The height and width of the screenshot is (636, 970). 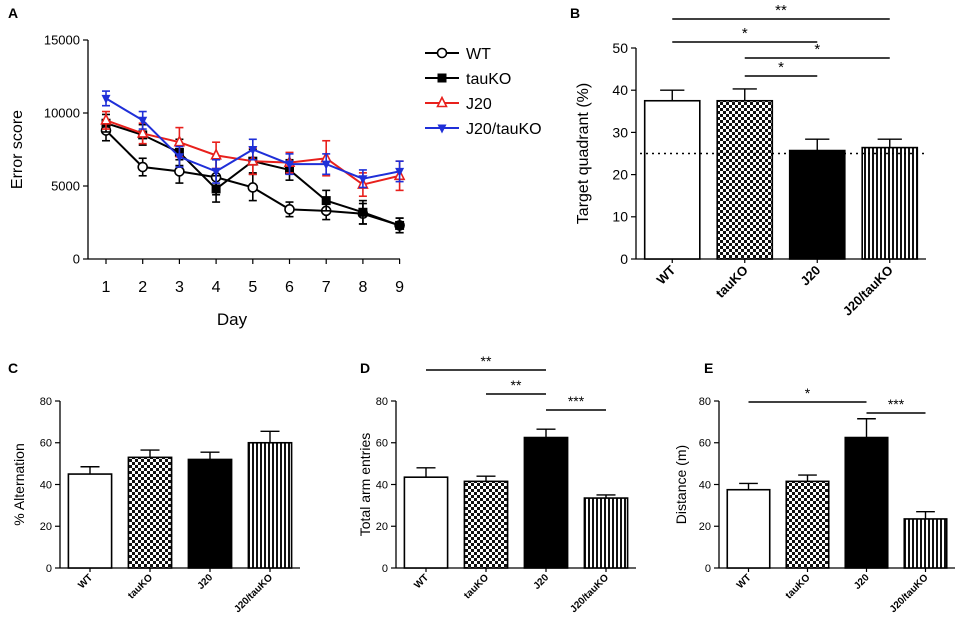 What do you see at coordinates (289, 287) in the screenshot?
I see `x-tick-label: 6` at bounding box center [289, 287].